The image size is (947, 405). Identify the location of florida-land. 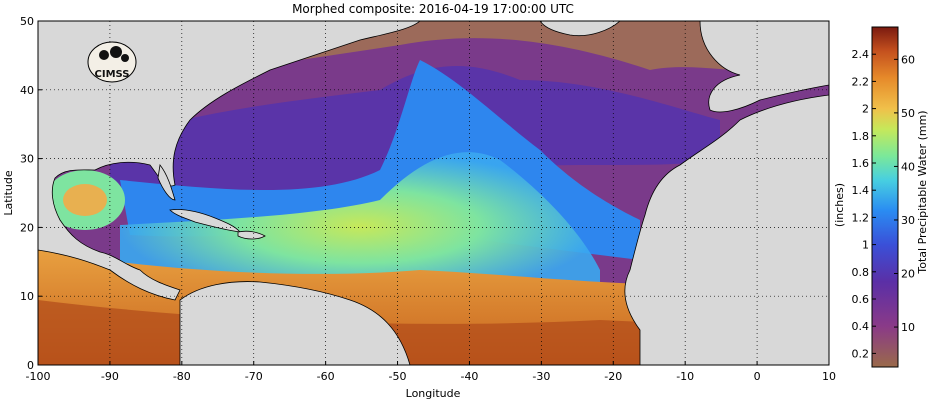
(166, 182).